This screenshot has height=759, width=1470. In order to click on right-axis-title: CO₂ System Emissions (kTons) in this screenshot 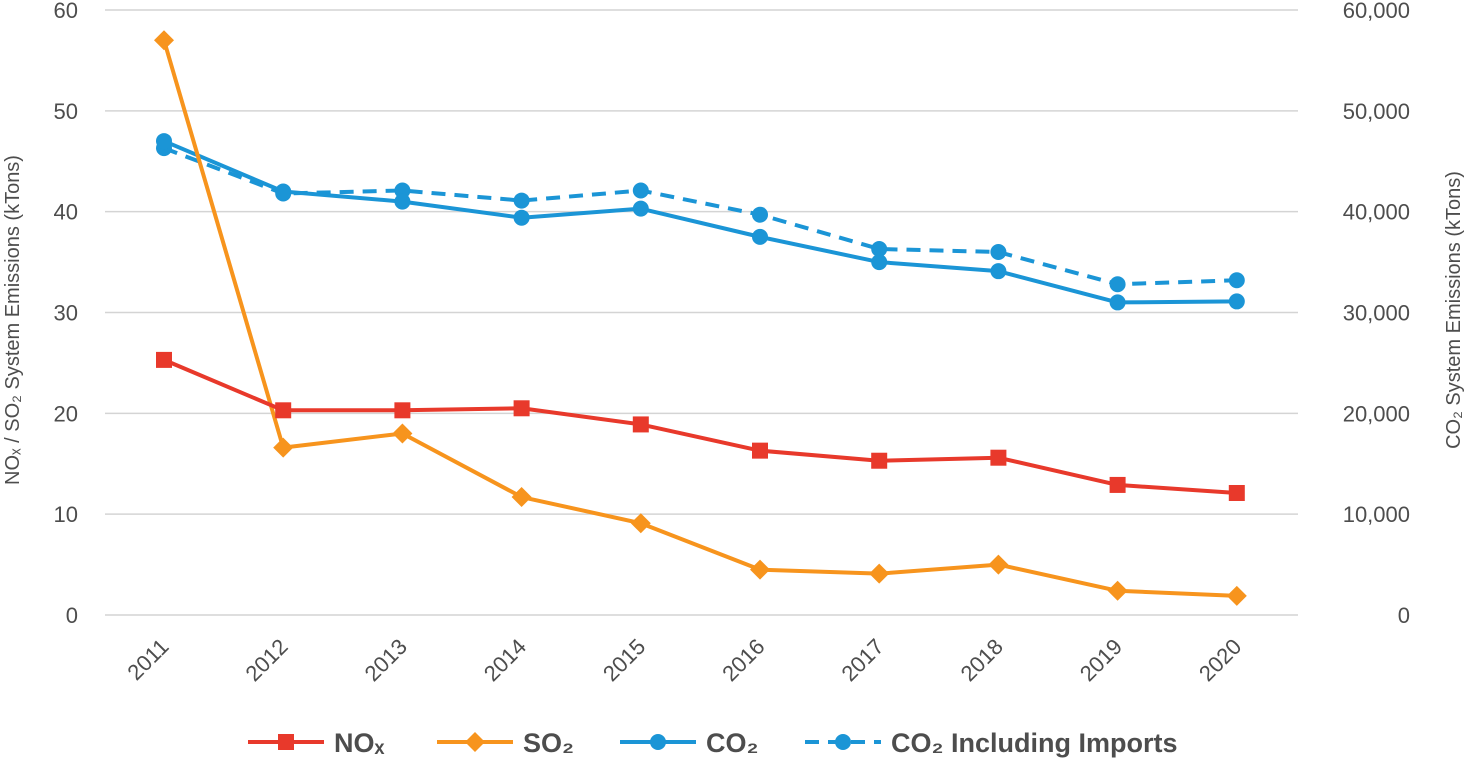, I will do `click(1454, 310)`.